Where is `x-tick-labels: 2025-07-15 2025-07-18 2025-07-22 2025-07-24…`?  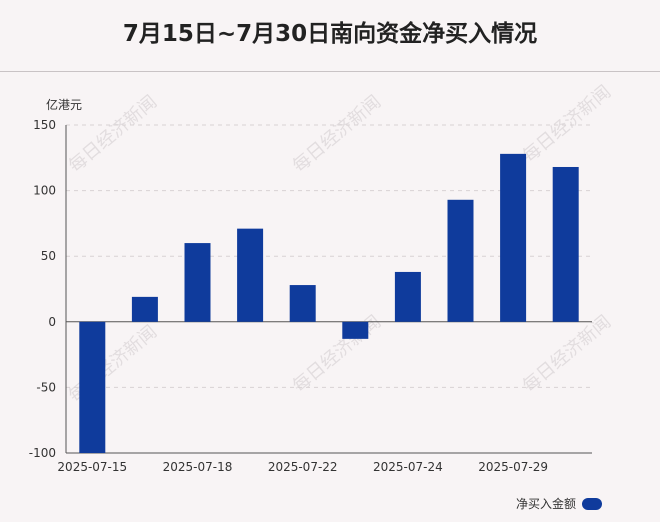
x-tick-labels: 2025-07-15 2025-07-18 2025-07-22 2025-07-24… is located at coordinates (302, 467).